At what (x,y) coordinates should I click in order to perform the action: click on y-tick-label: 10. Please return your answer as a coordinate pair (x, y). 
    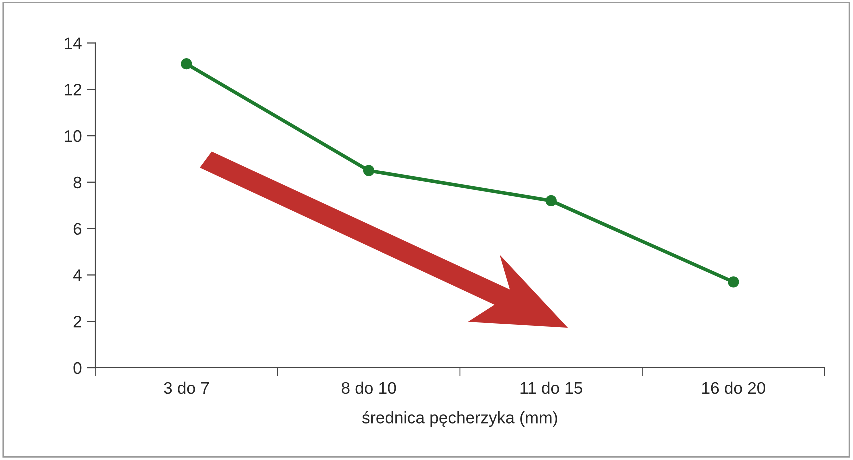
    Looking at the image, I should click on (73, 136).